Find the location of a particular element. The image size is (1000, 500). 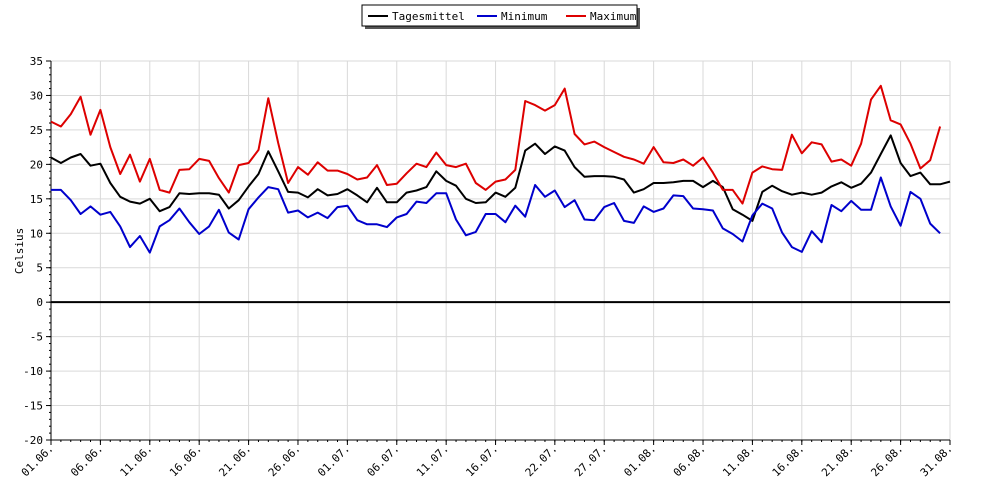

x-tick-label: 11.06. is located at coordinates (136, 460).